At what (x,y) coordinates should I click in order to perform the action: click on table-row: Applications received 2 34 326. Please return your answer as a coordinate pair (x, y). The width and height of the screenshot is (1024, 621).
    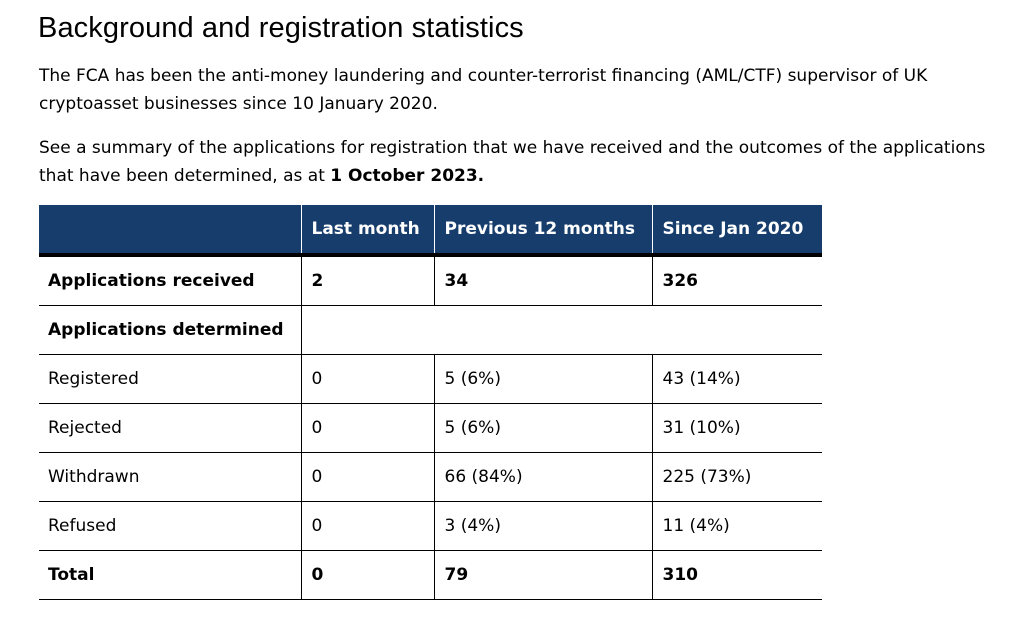
    Looking at the image, I should click on (430, 280).